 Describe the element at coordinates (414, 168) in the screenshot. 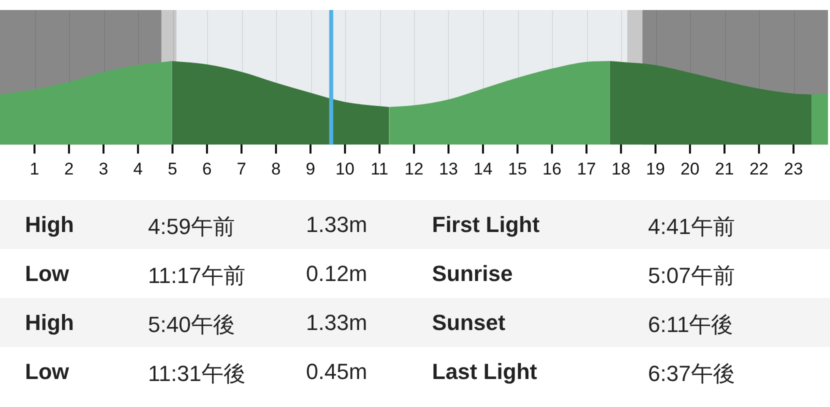

I see `x-tick-label: 12` at that location.